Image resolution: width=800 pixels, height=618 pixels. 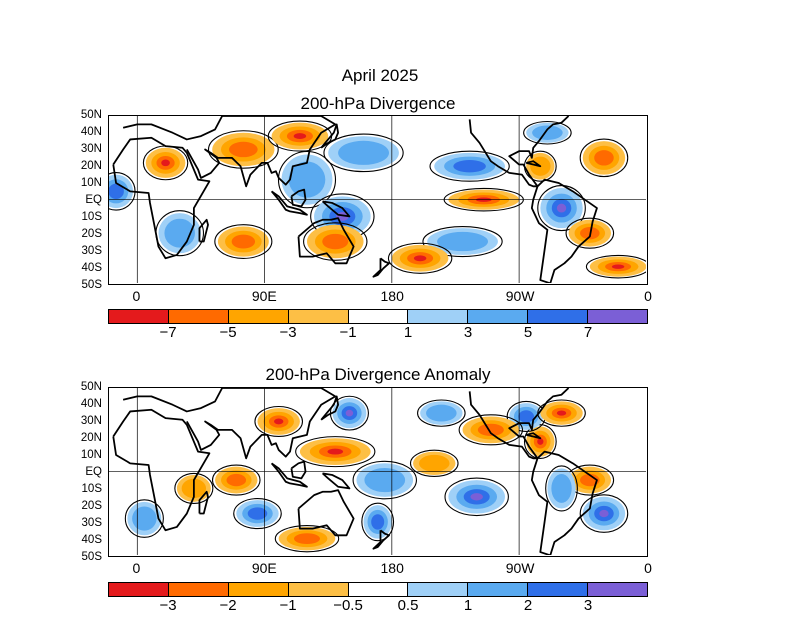 What do you see at coordinates (91, 234) in the screenshot?
I see `lat-tick-label: 20S` at bounding box center [91, 234].